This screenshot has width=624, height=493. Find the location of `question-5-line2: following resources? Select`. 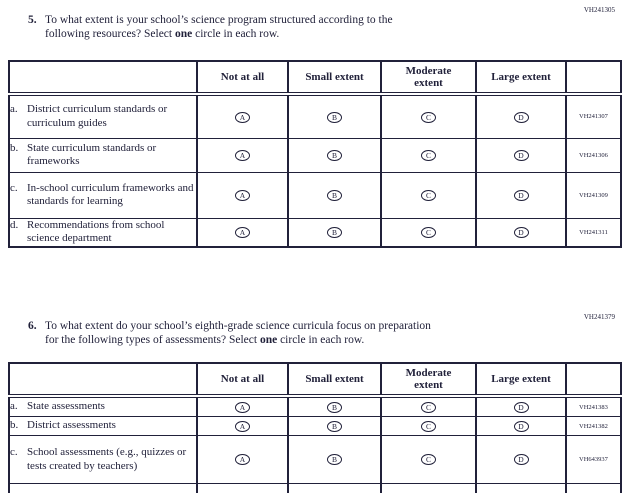

question-5-line2: following resources? Select is located at coordinates (110, 34).